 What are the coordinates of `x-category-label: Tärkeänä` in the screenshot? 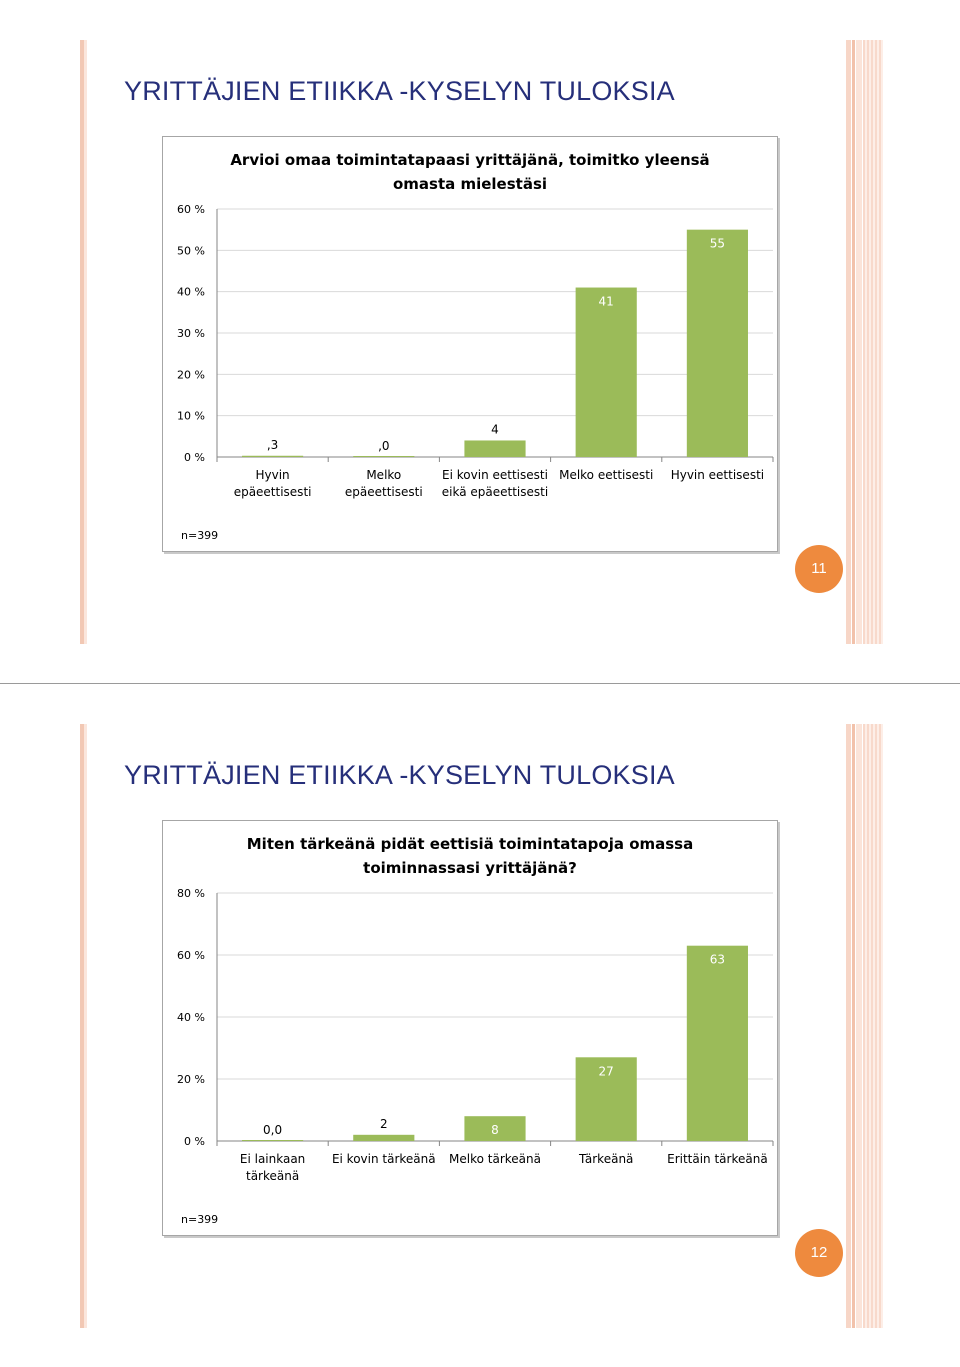 It's located at (605, 1159).